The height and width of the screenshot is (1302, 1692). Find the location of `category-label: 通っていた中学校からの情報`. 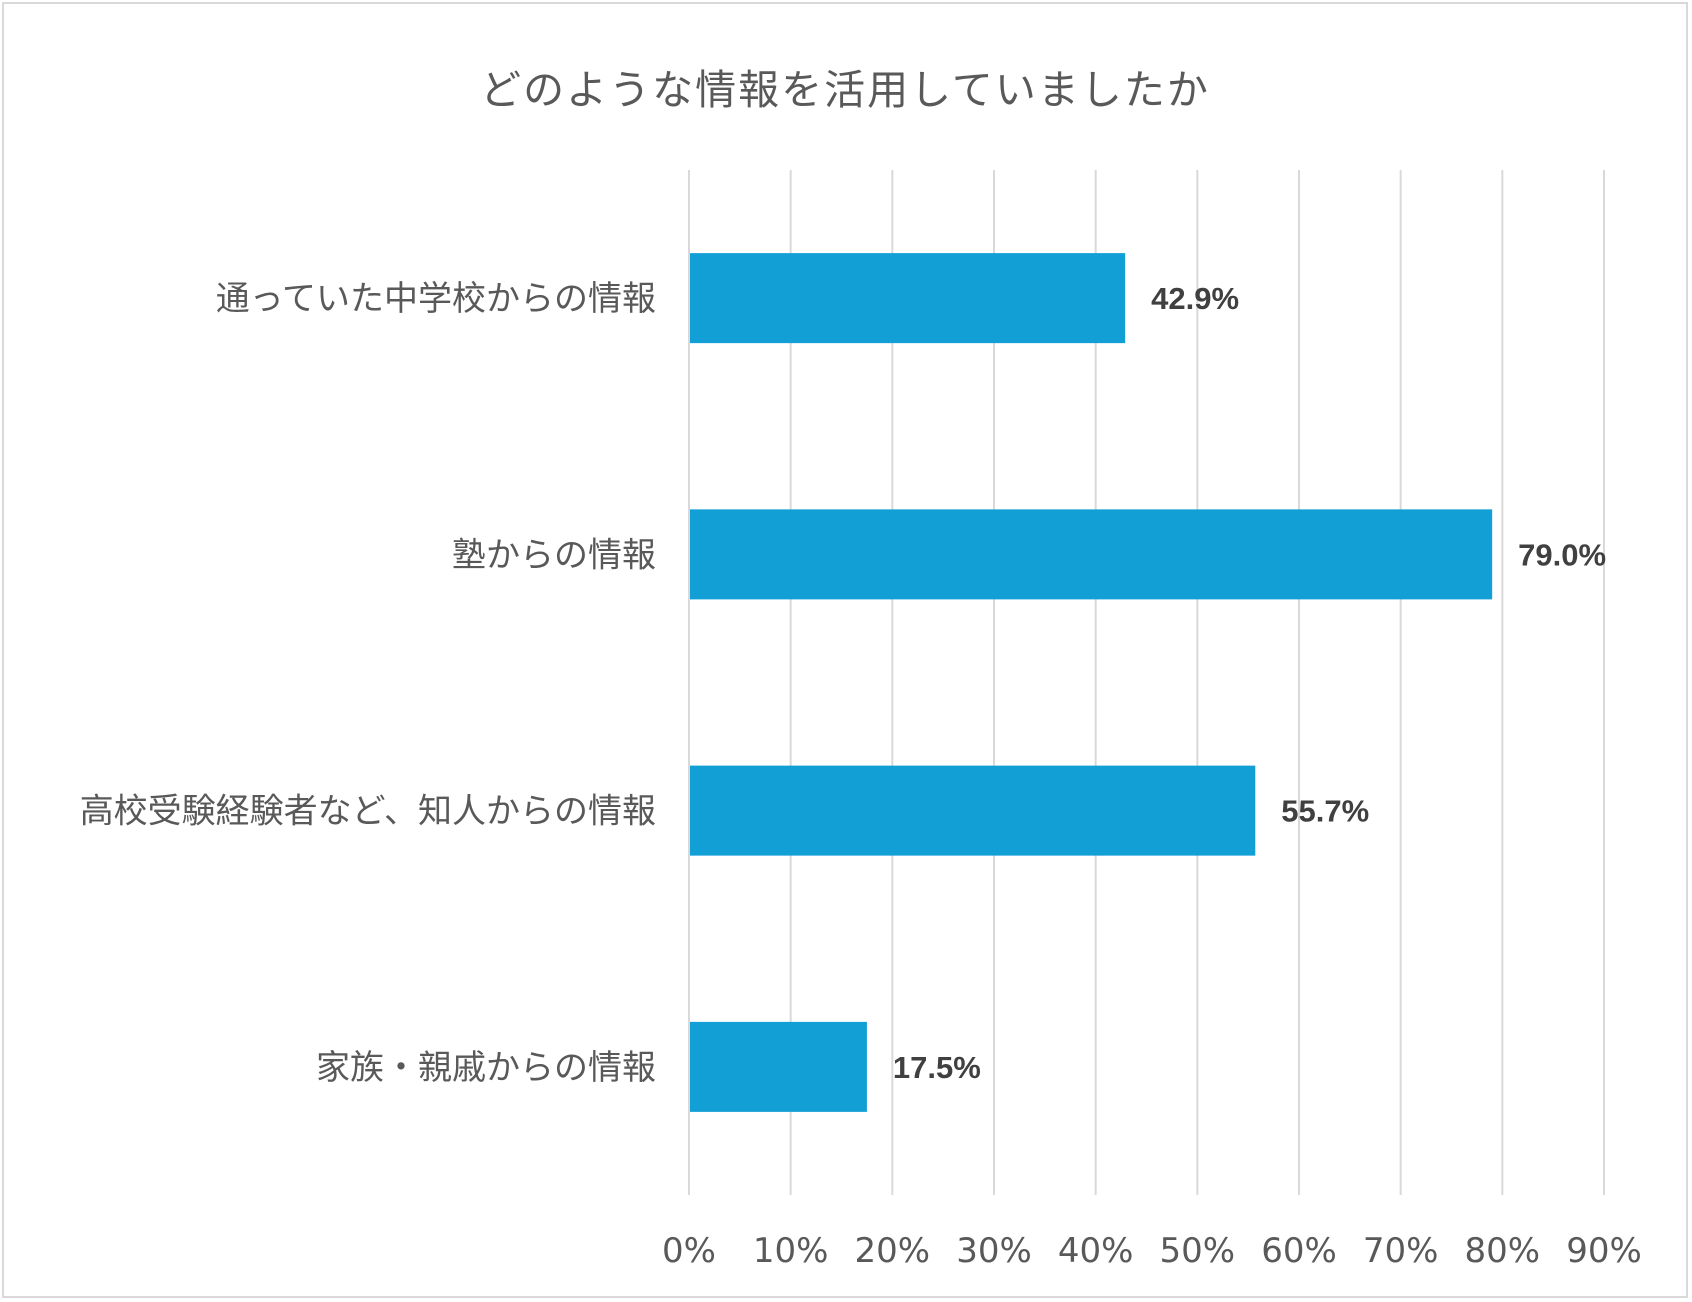

category-label: 通っていた中学校からの情報 is located at coordinates (436, 299).